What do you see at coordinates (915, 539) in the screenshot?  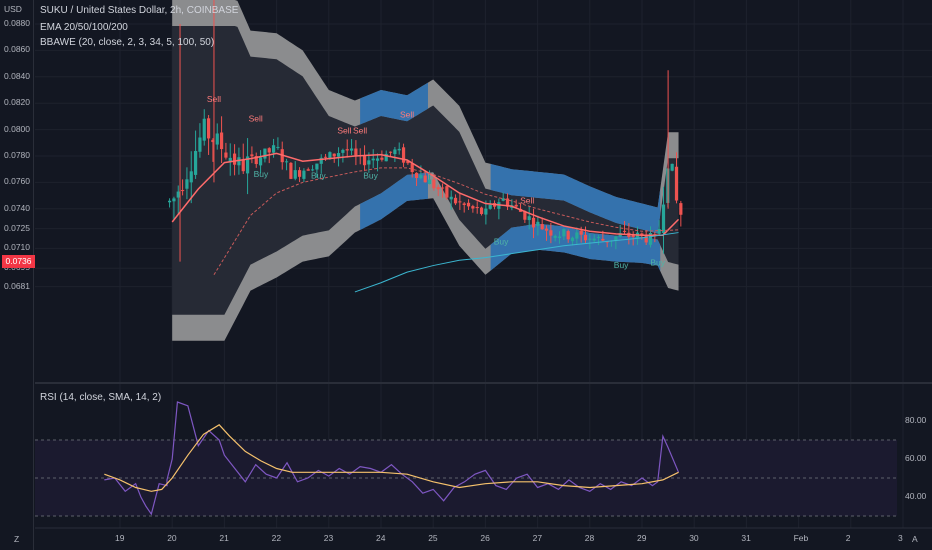 I see `auto-scale-button: A` at bounding box center [915, 539].